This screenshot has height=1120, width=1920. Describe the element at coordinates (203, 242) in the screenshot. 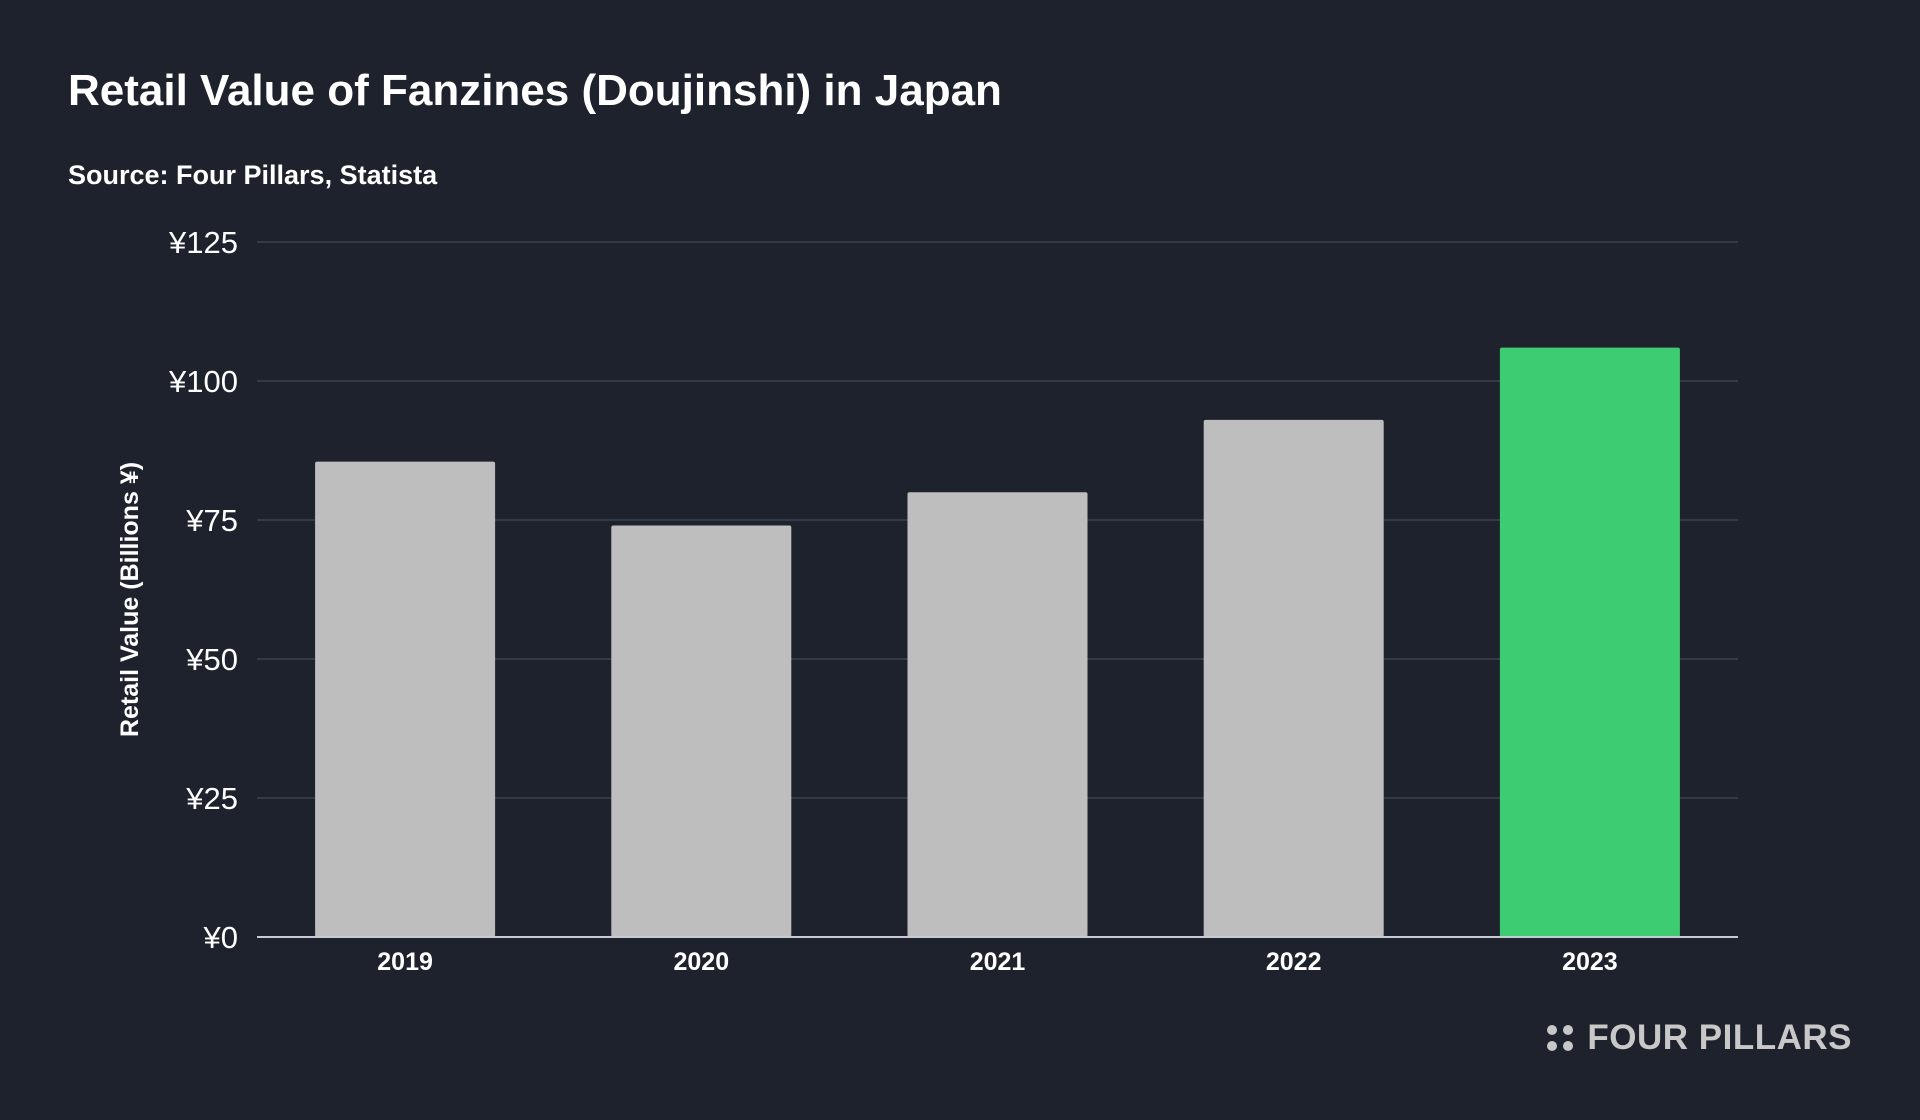

I see `y-tick-label: ¥125` at that location.